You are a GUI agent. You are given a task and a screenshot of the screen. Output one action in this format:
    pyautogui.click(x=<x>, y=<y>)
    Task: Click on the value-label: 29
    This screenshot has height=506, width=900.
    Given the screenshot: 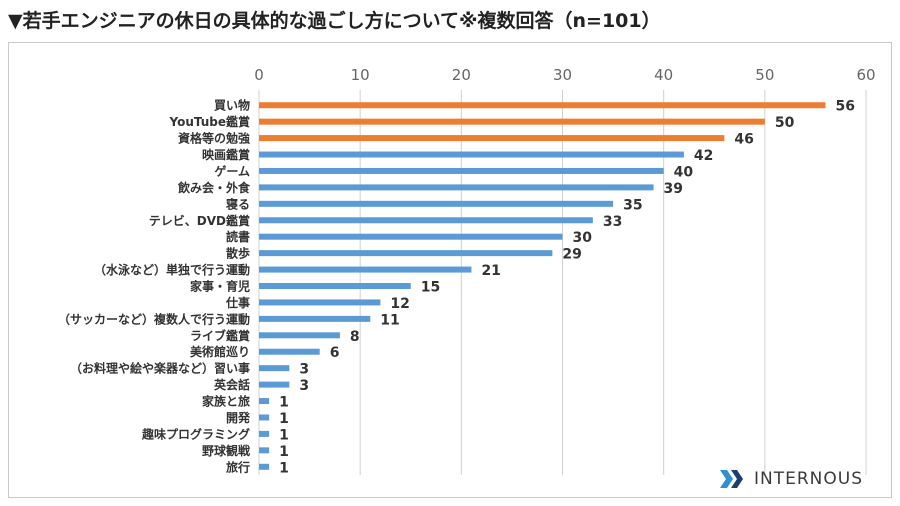 What is the action you would take?
    pyautogui.click(x=571, y=255)
    